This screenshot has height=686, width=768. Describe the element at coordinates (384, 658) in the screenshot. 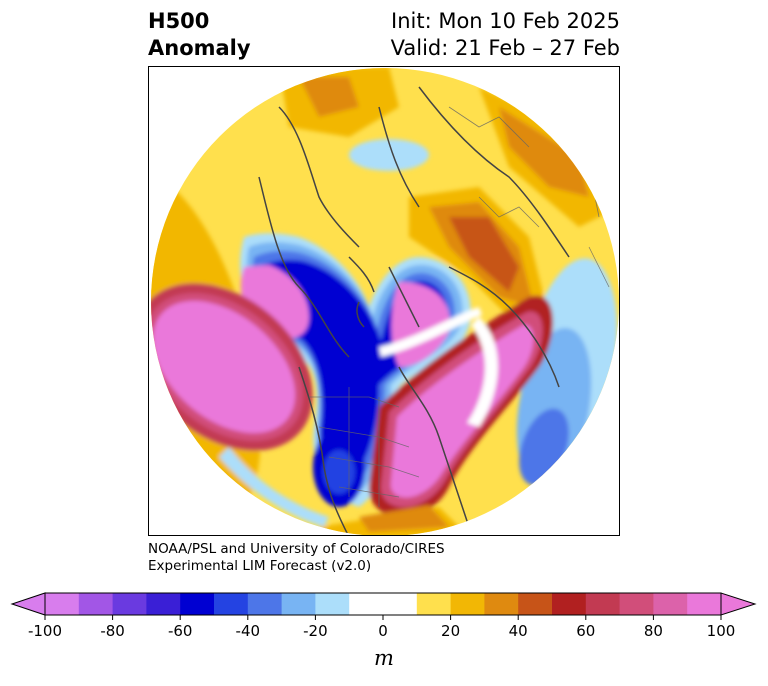

I see `colorbar-unit-label: m` at that location.